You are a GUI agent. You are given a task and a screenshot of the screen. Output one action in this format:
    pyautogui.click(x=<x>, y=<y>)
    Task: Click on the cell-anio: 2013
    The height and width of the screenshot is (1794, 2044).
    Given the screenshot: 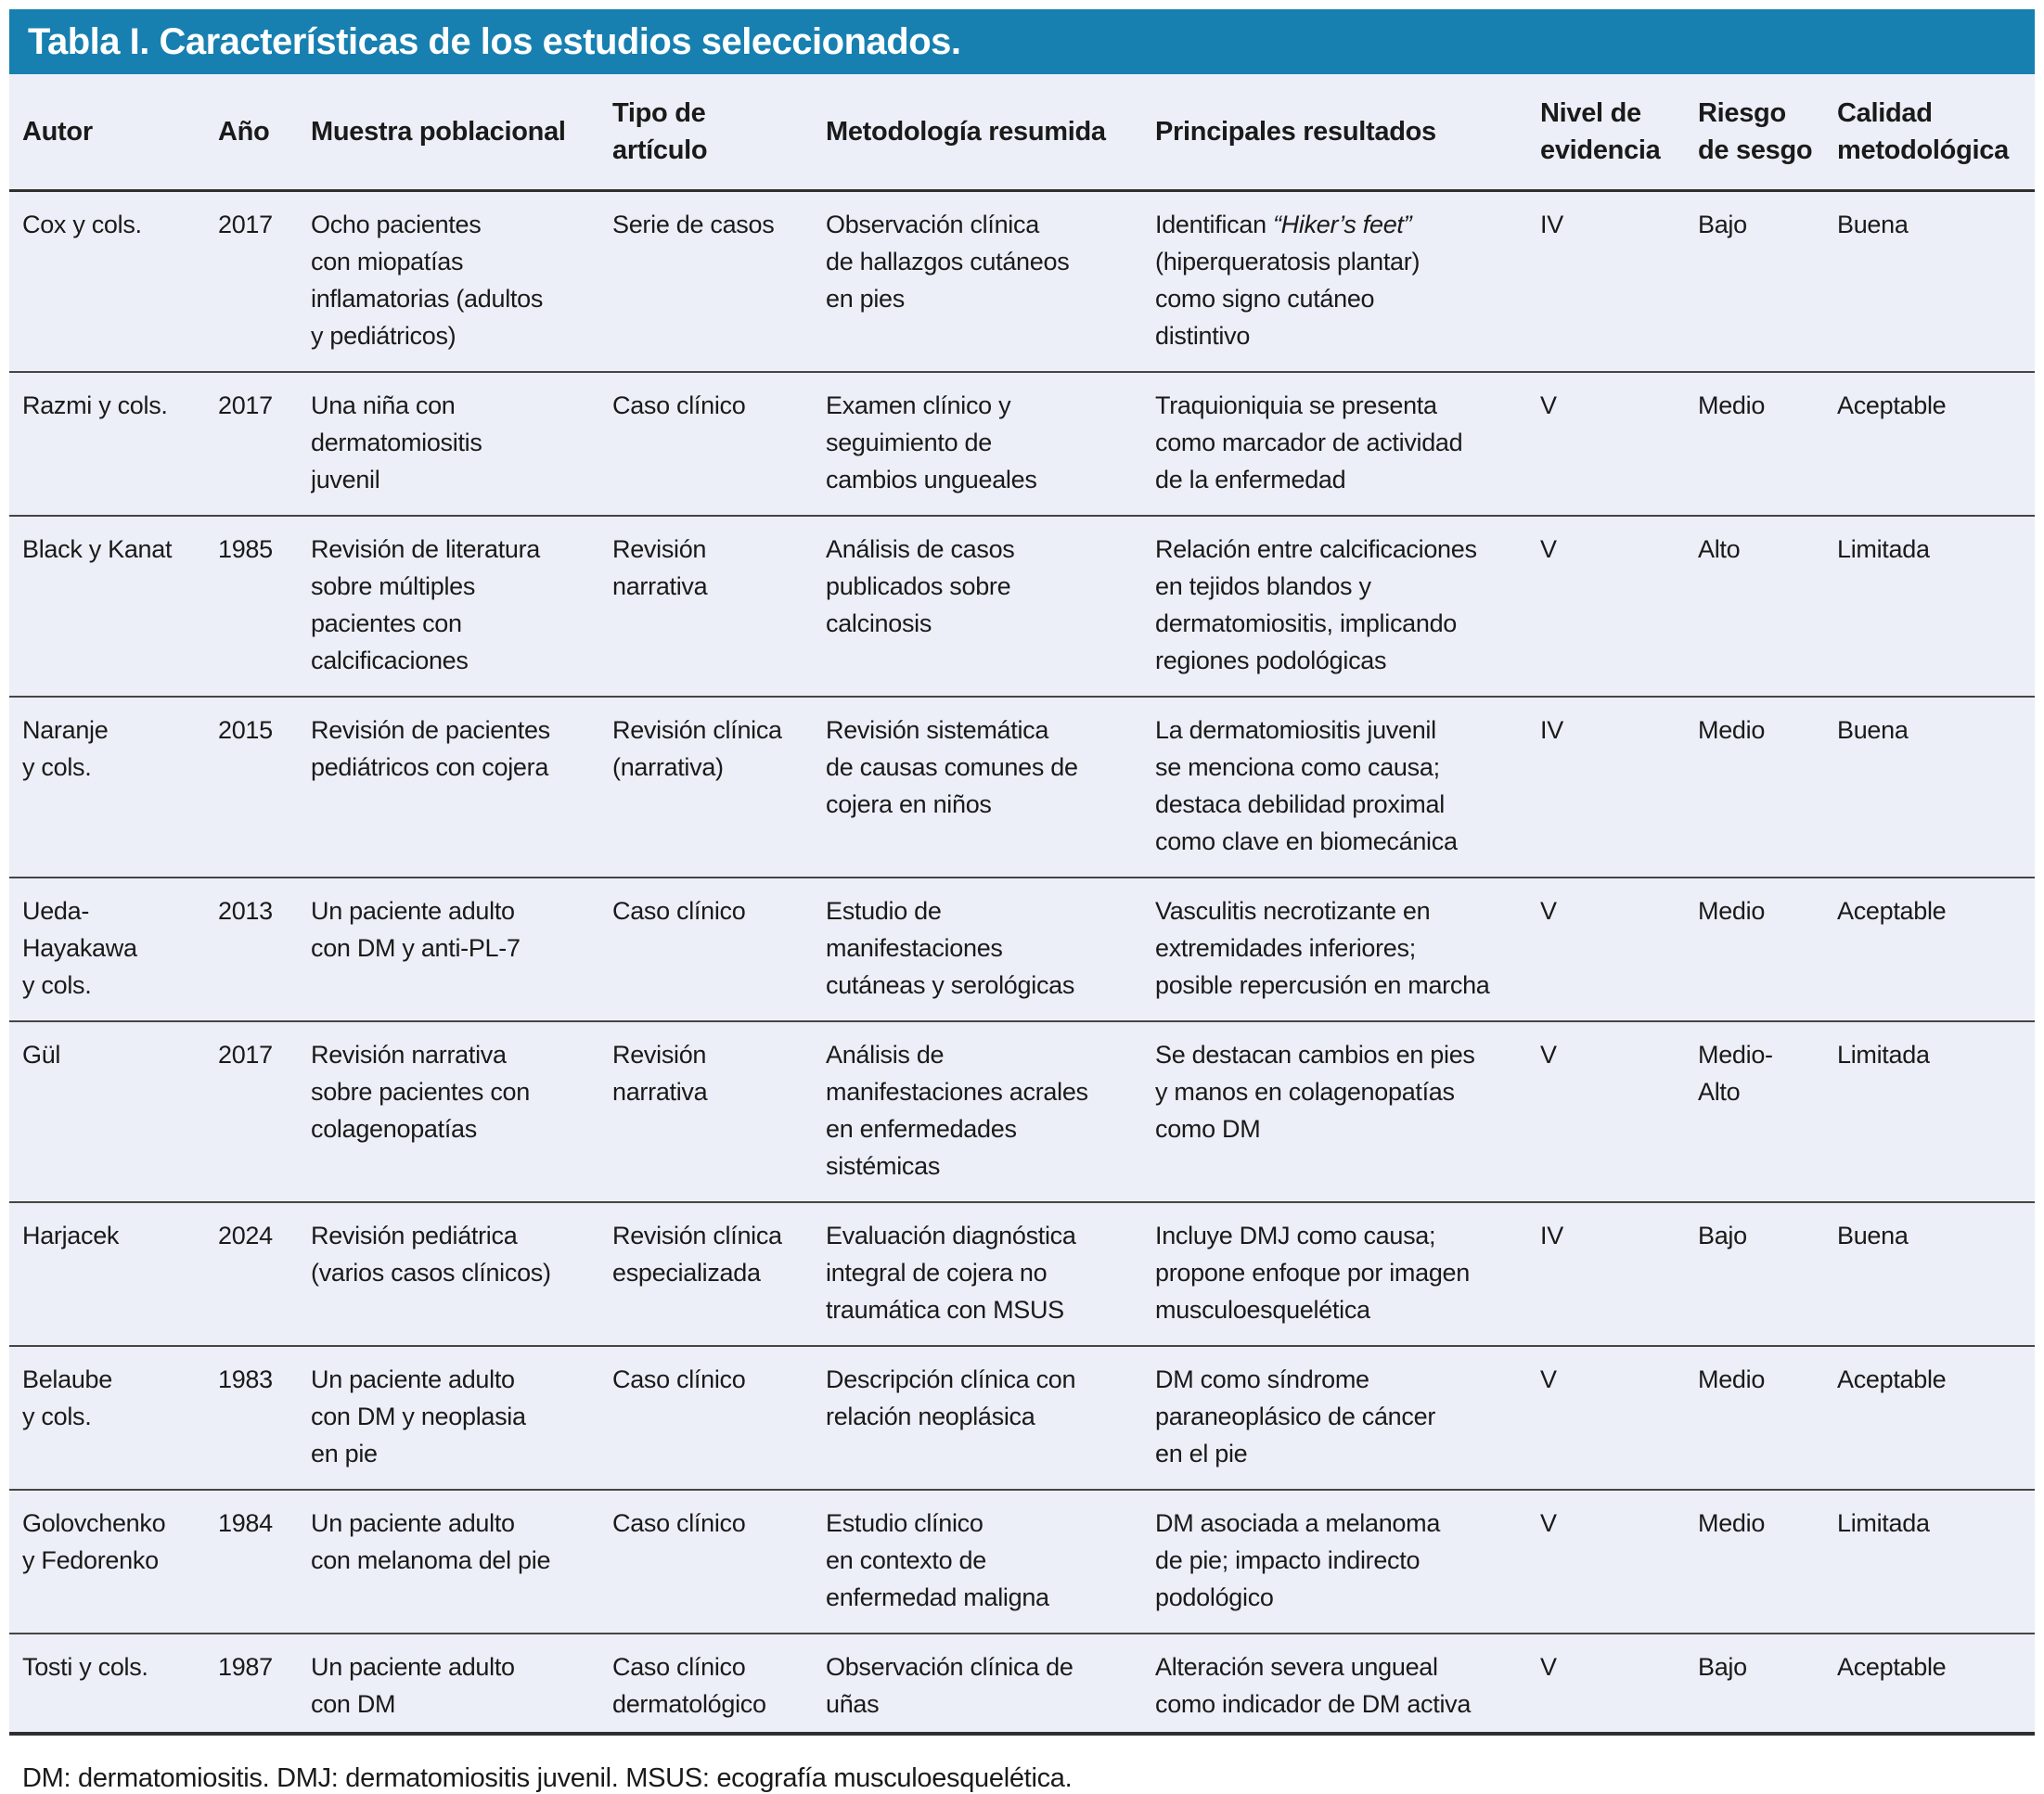 What is the action you would take?
    pyautogui.click(x=264, y=950)
    